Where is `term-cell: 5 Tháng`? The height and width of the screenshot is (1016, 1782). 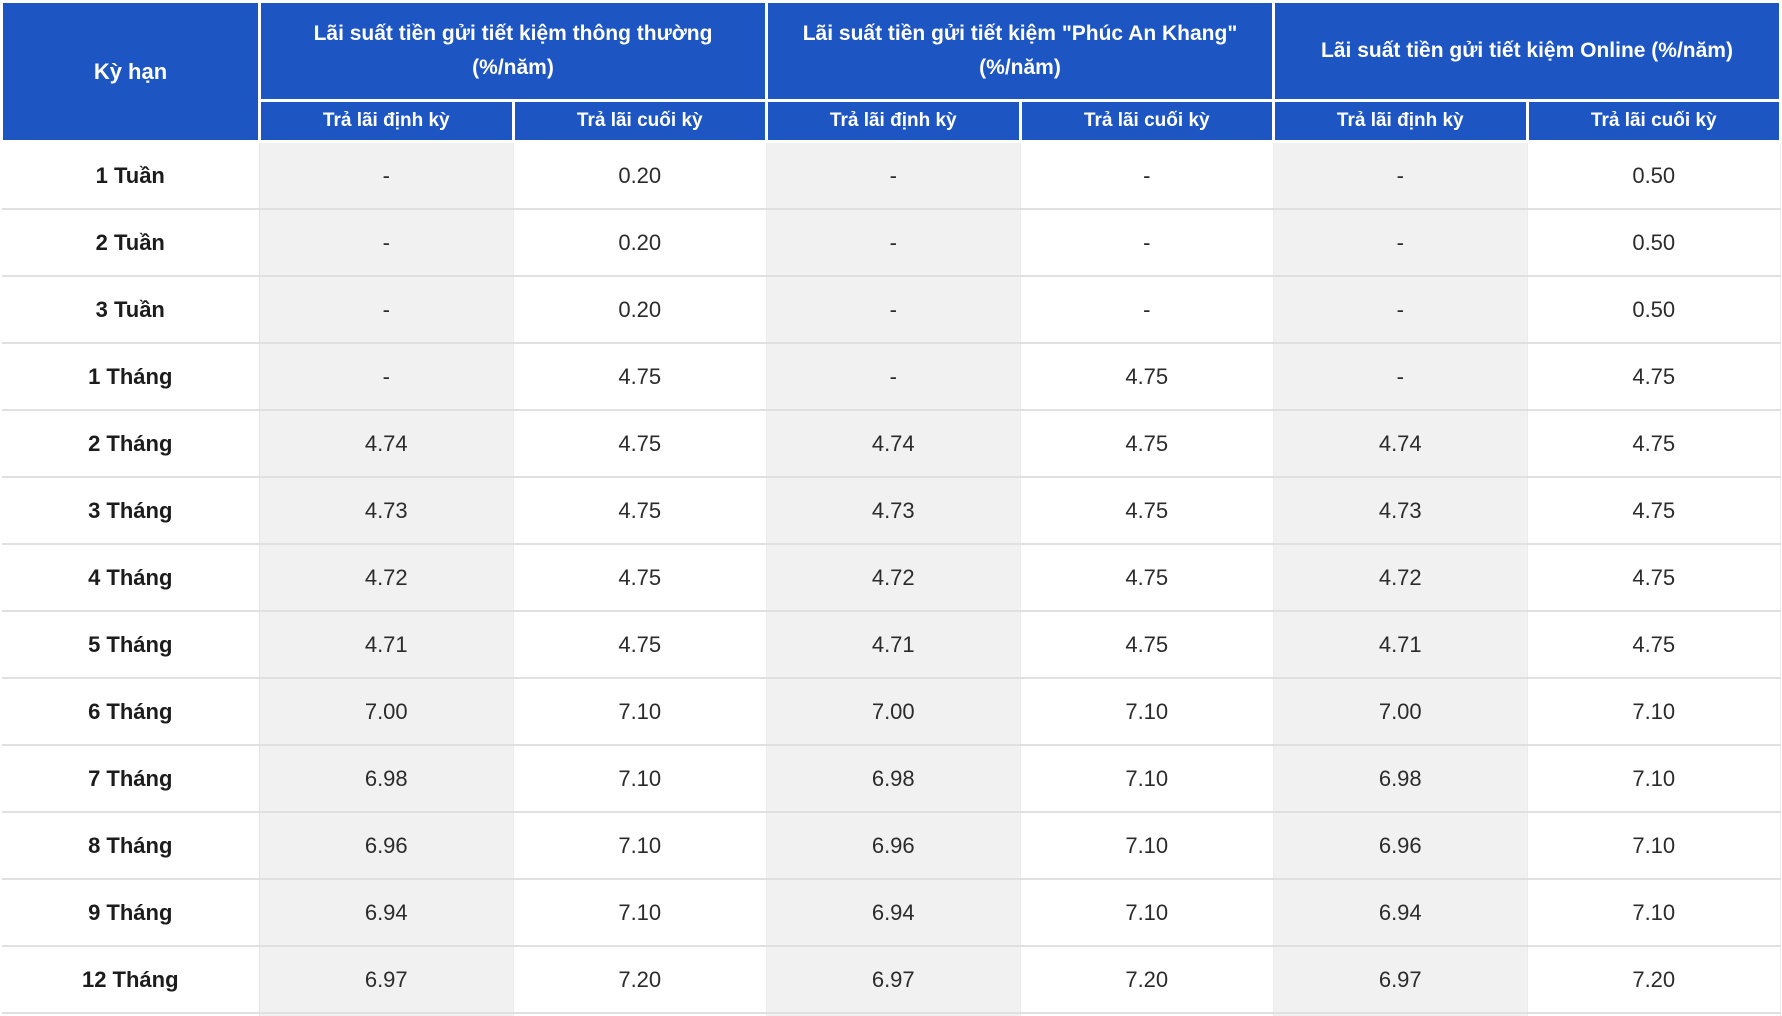 term-cell: 5 Tháng is located at coordinates (130, 645).